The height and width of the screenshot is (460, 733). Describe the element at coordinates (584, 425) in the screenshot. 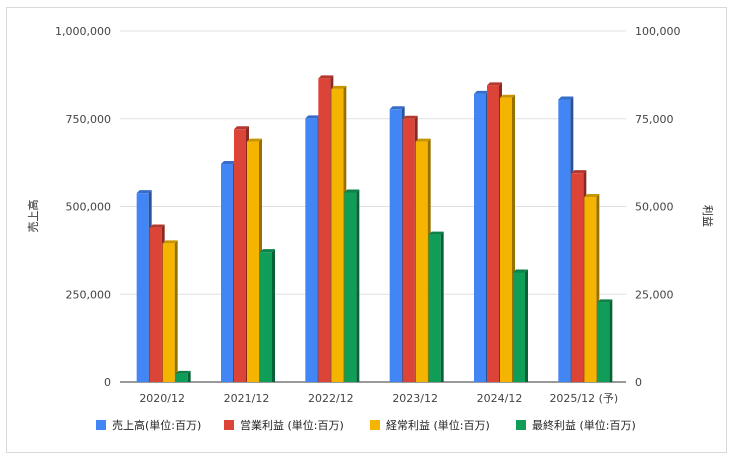

I see `legend-label: 最終利益 (単位:百万)` at that location.